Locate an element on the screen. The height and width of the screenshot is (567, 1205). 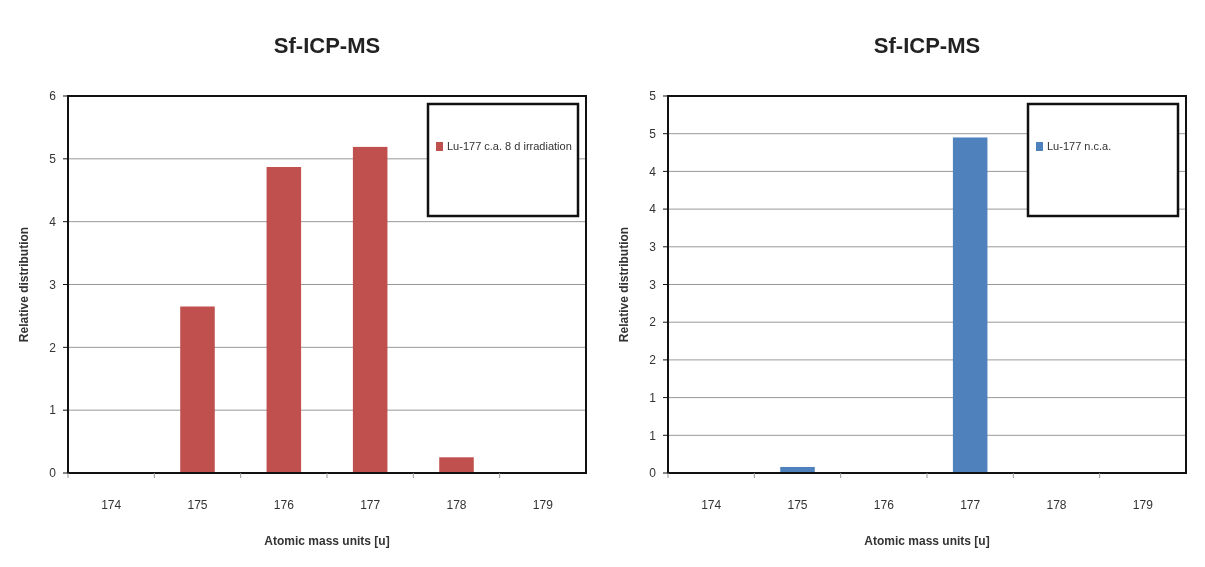
legend-label: Lu-177 n.c.a. is located at coordinates (1078, 146).